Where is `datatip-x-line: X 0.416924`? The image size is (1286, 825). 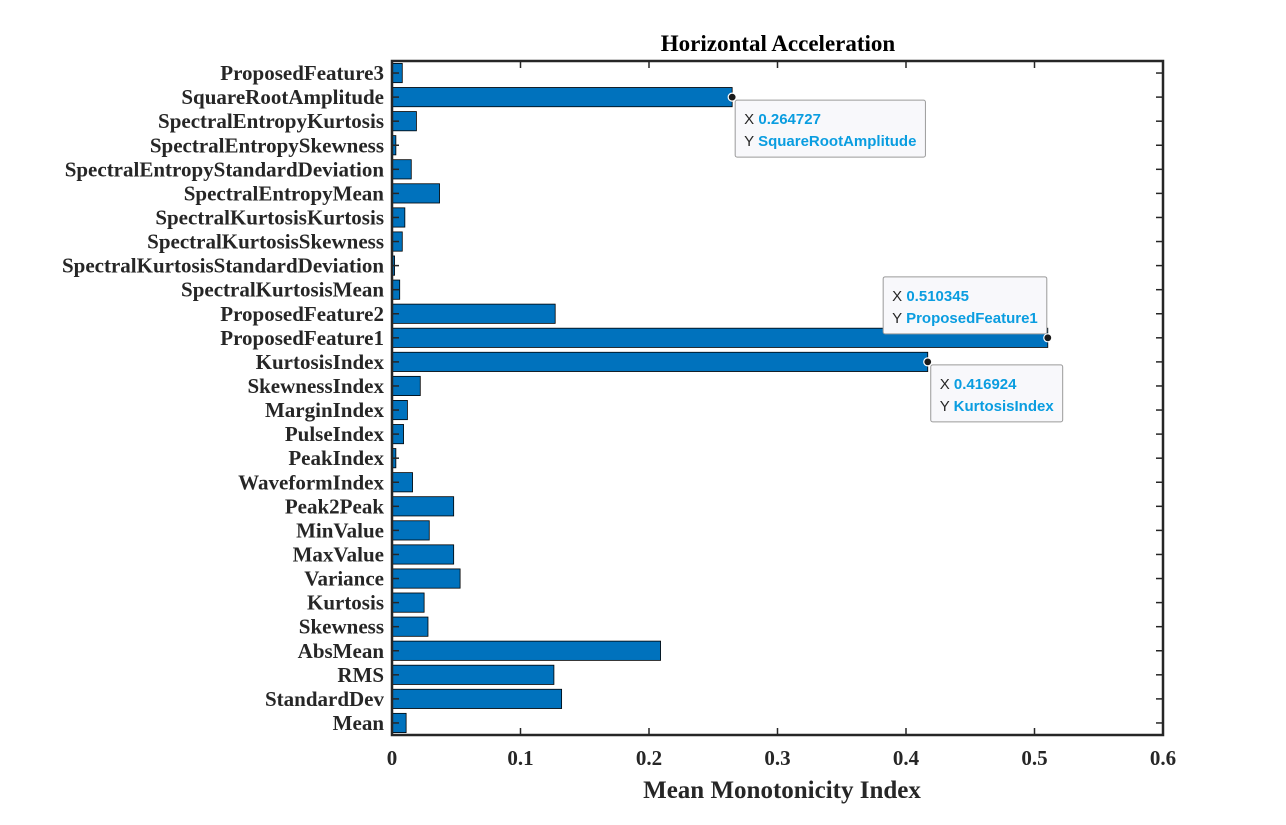 datatip-x-line: X 0.416924 is located at coordinates (978, 384).